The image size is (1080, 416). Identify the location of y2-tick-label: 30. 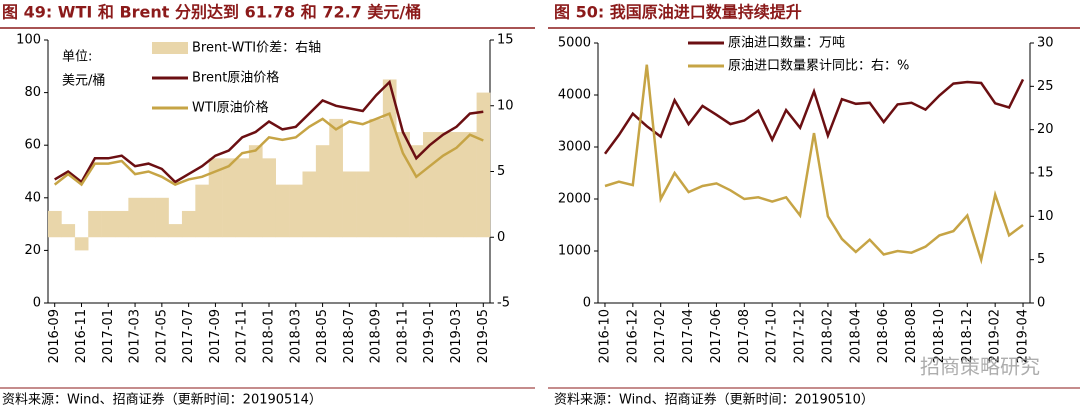
(1045, 43).